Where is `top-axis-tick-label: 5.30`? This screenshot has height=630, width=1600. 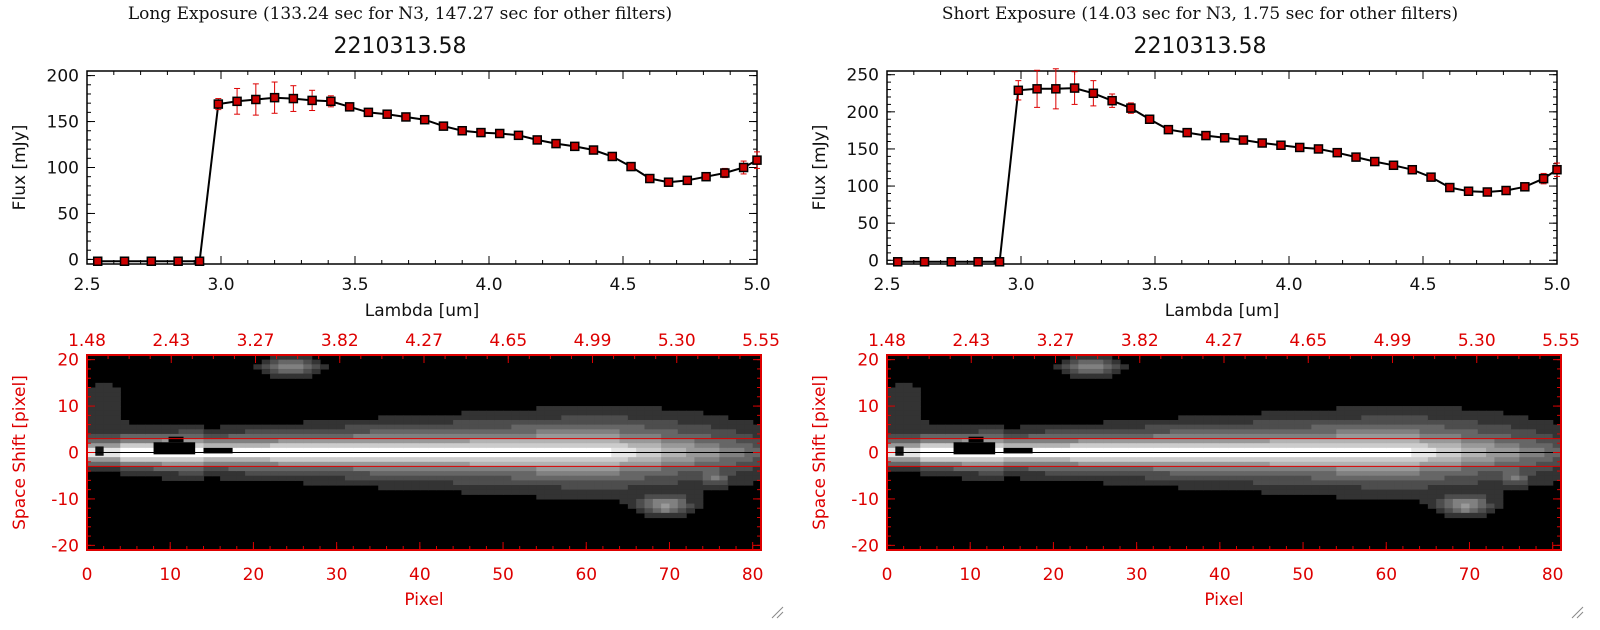 top-axis-tick-label: 5.30 is located at coordinates (1477, 341).